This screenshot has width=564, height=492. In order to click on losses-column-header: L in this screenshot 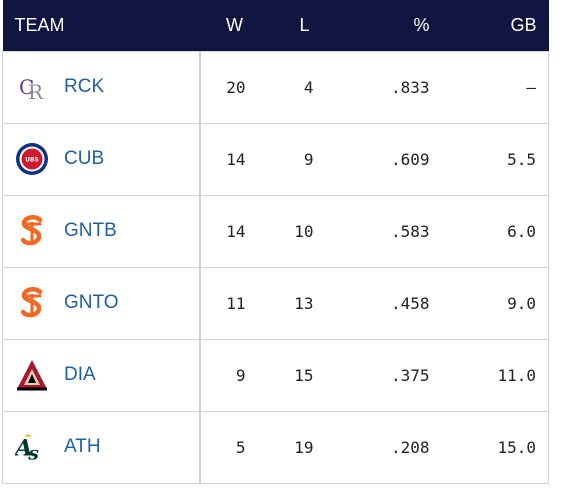, I will do `click(304, 24)`.